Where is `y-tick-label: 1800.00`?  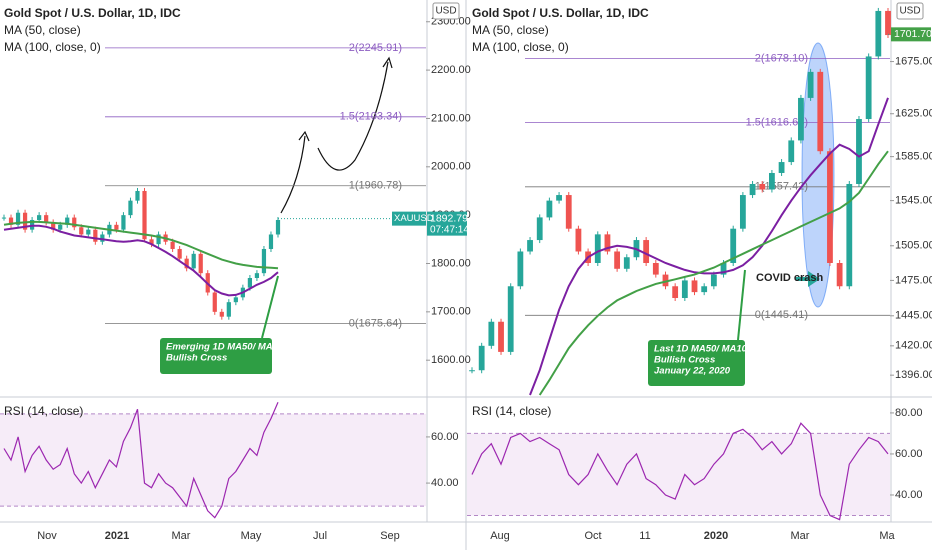 y-tick-label: 1800.00 is located at coordinates (451, 263).